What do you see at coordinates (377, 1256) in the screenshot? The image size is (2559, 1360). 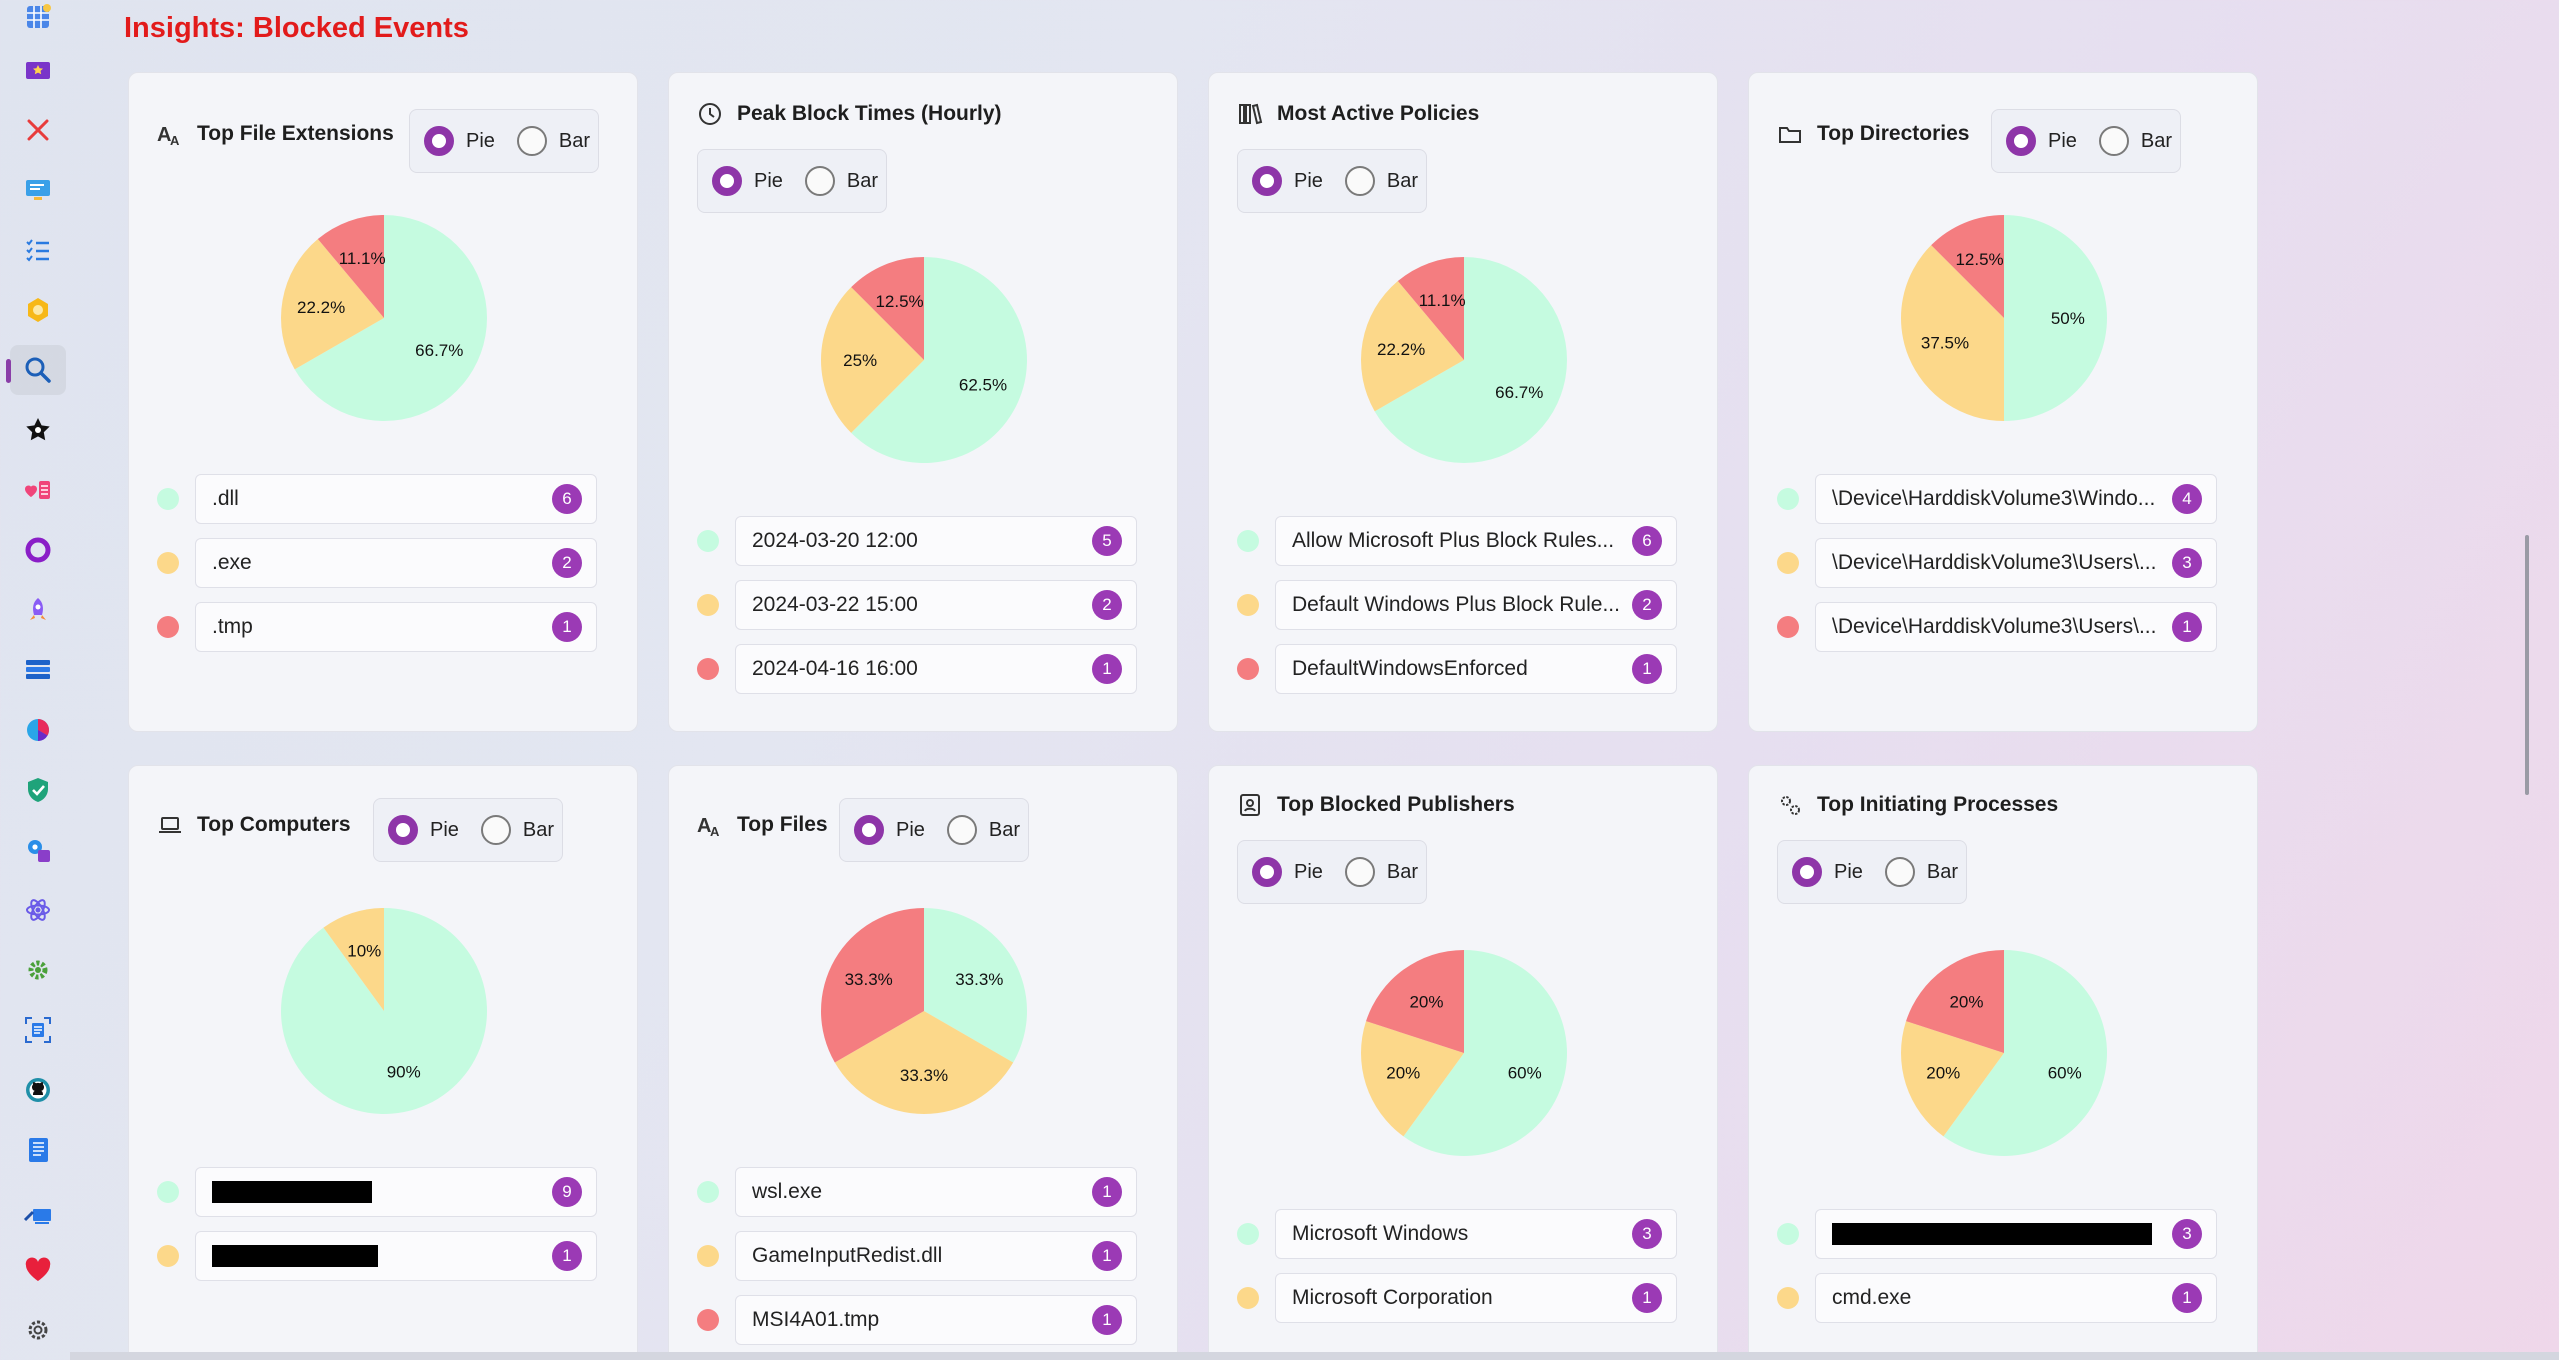 I see `list-item: 1` at bounding box center [377, 1256].